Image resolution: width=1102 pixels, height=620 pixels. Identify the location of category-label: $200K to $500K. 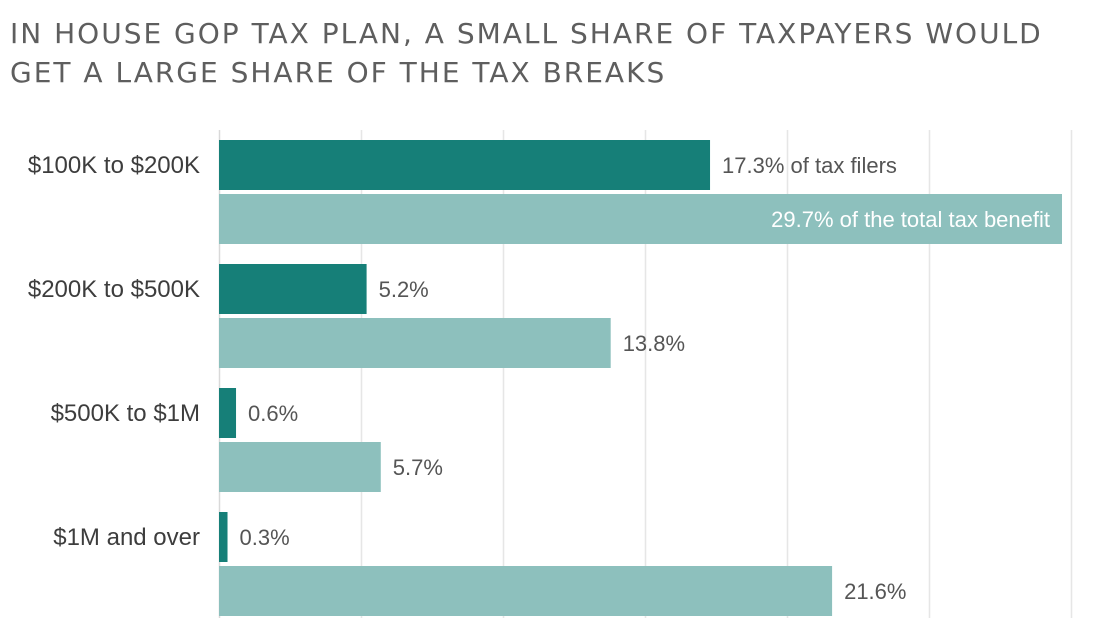
(114, 289).